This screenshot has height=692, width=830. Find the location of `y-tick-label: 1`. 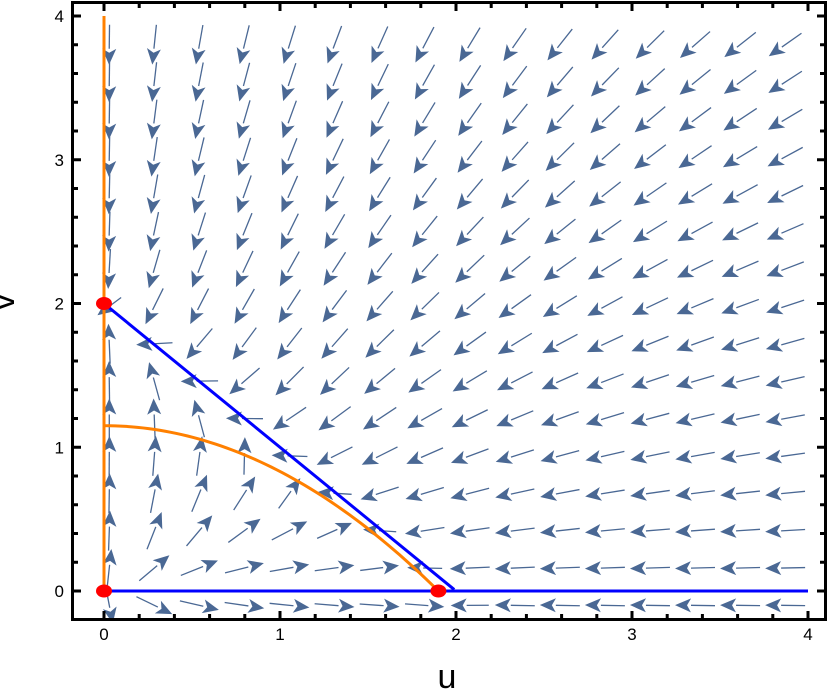

y-tick-label: 1 is located at coordinates (59, 447).